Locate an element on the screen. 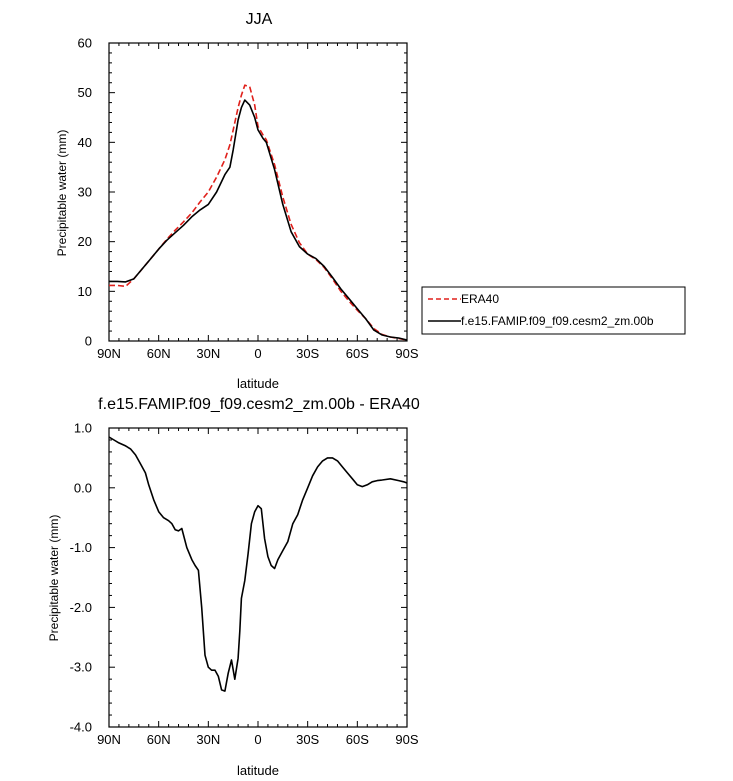 The height and width of the screenshot is (781, 733). y-tick-label: -1.0 is located at coordinates (81, 547).